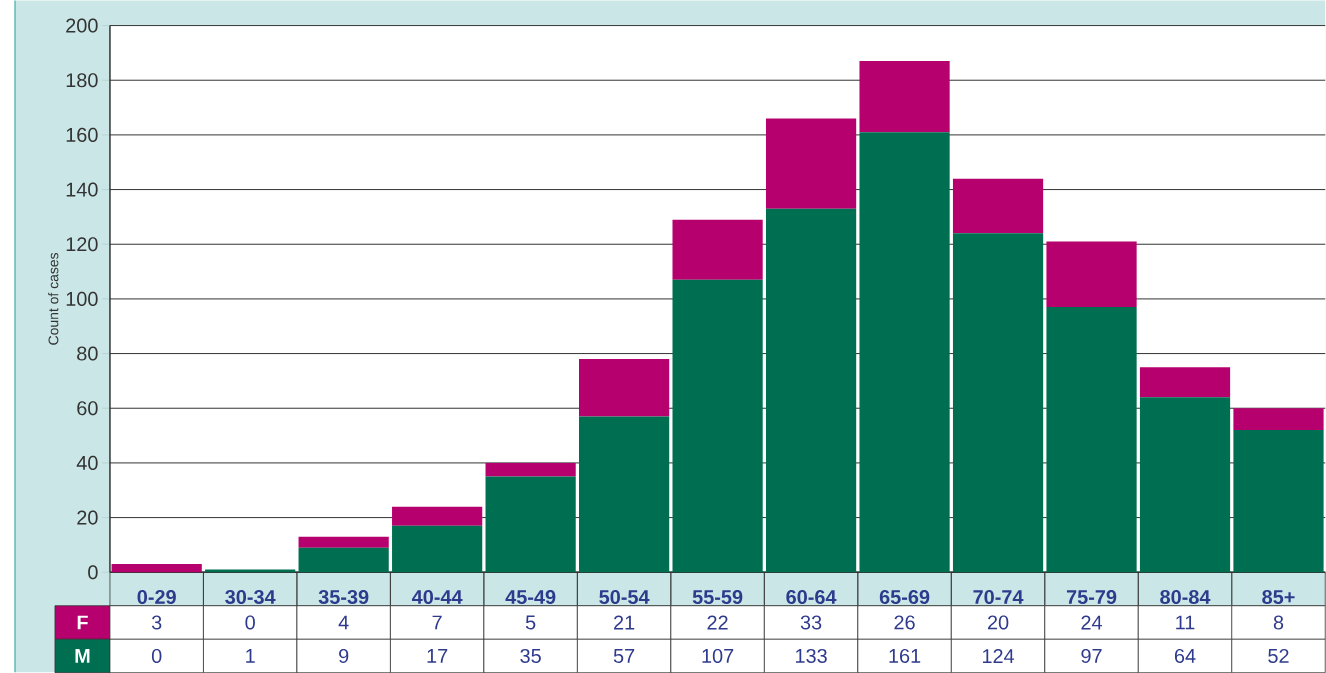  I want to click on x-tick-label: 75-79, so click(1091, 596).